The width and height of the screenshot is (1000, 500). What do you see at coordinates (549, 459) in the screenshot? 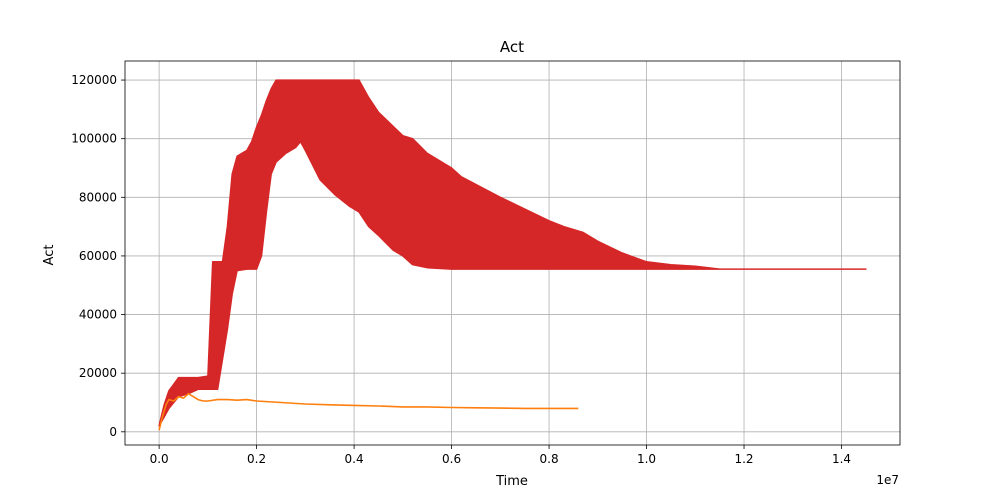
I see `x-tick-label: 0.8` at bounding box center [549, 459].